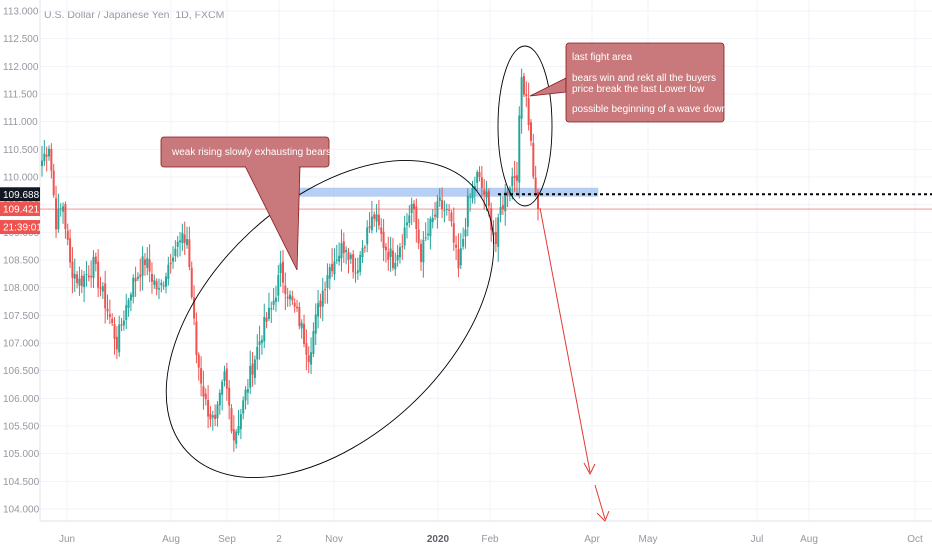  Describe the element at coordinates (915, 539) in the screenshot. I see `x-tick-label: Oct` at that location.